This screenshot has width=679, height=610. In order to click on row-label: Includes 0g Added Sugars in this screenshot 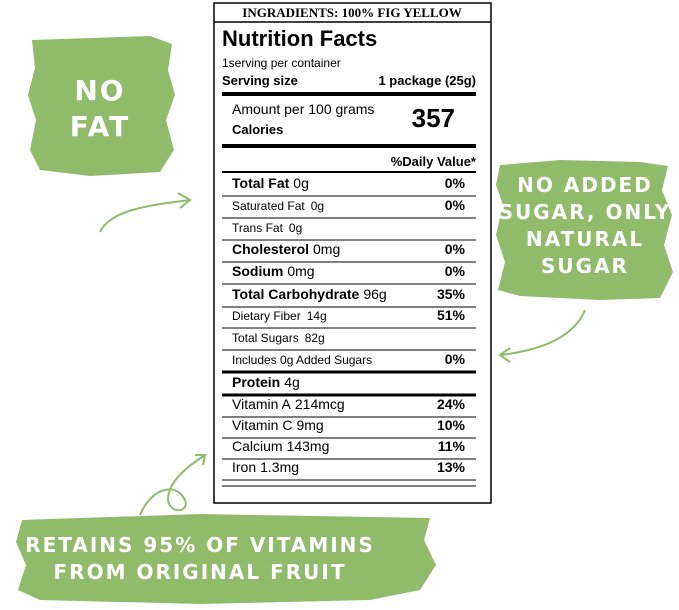, I will do `click(302, 360)`.